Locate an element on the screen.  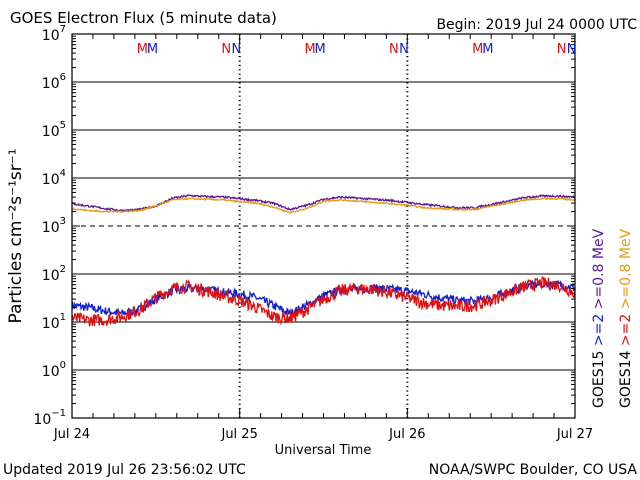
x-tick-label: Jul 25 is located at coordinates (238, 434).